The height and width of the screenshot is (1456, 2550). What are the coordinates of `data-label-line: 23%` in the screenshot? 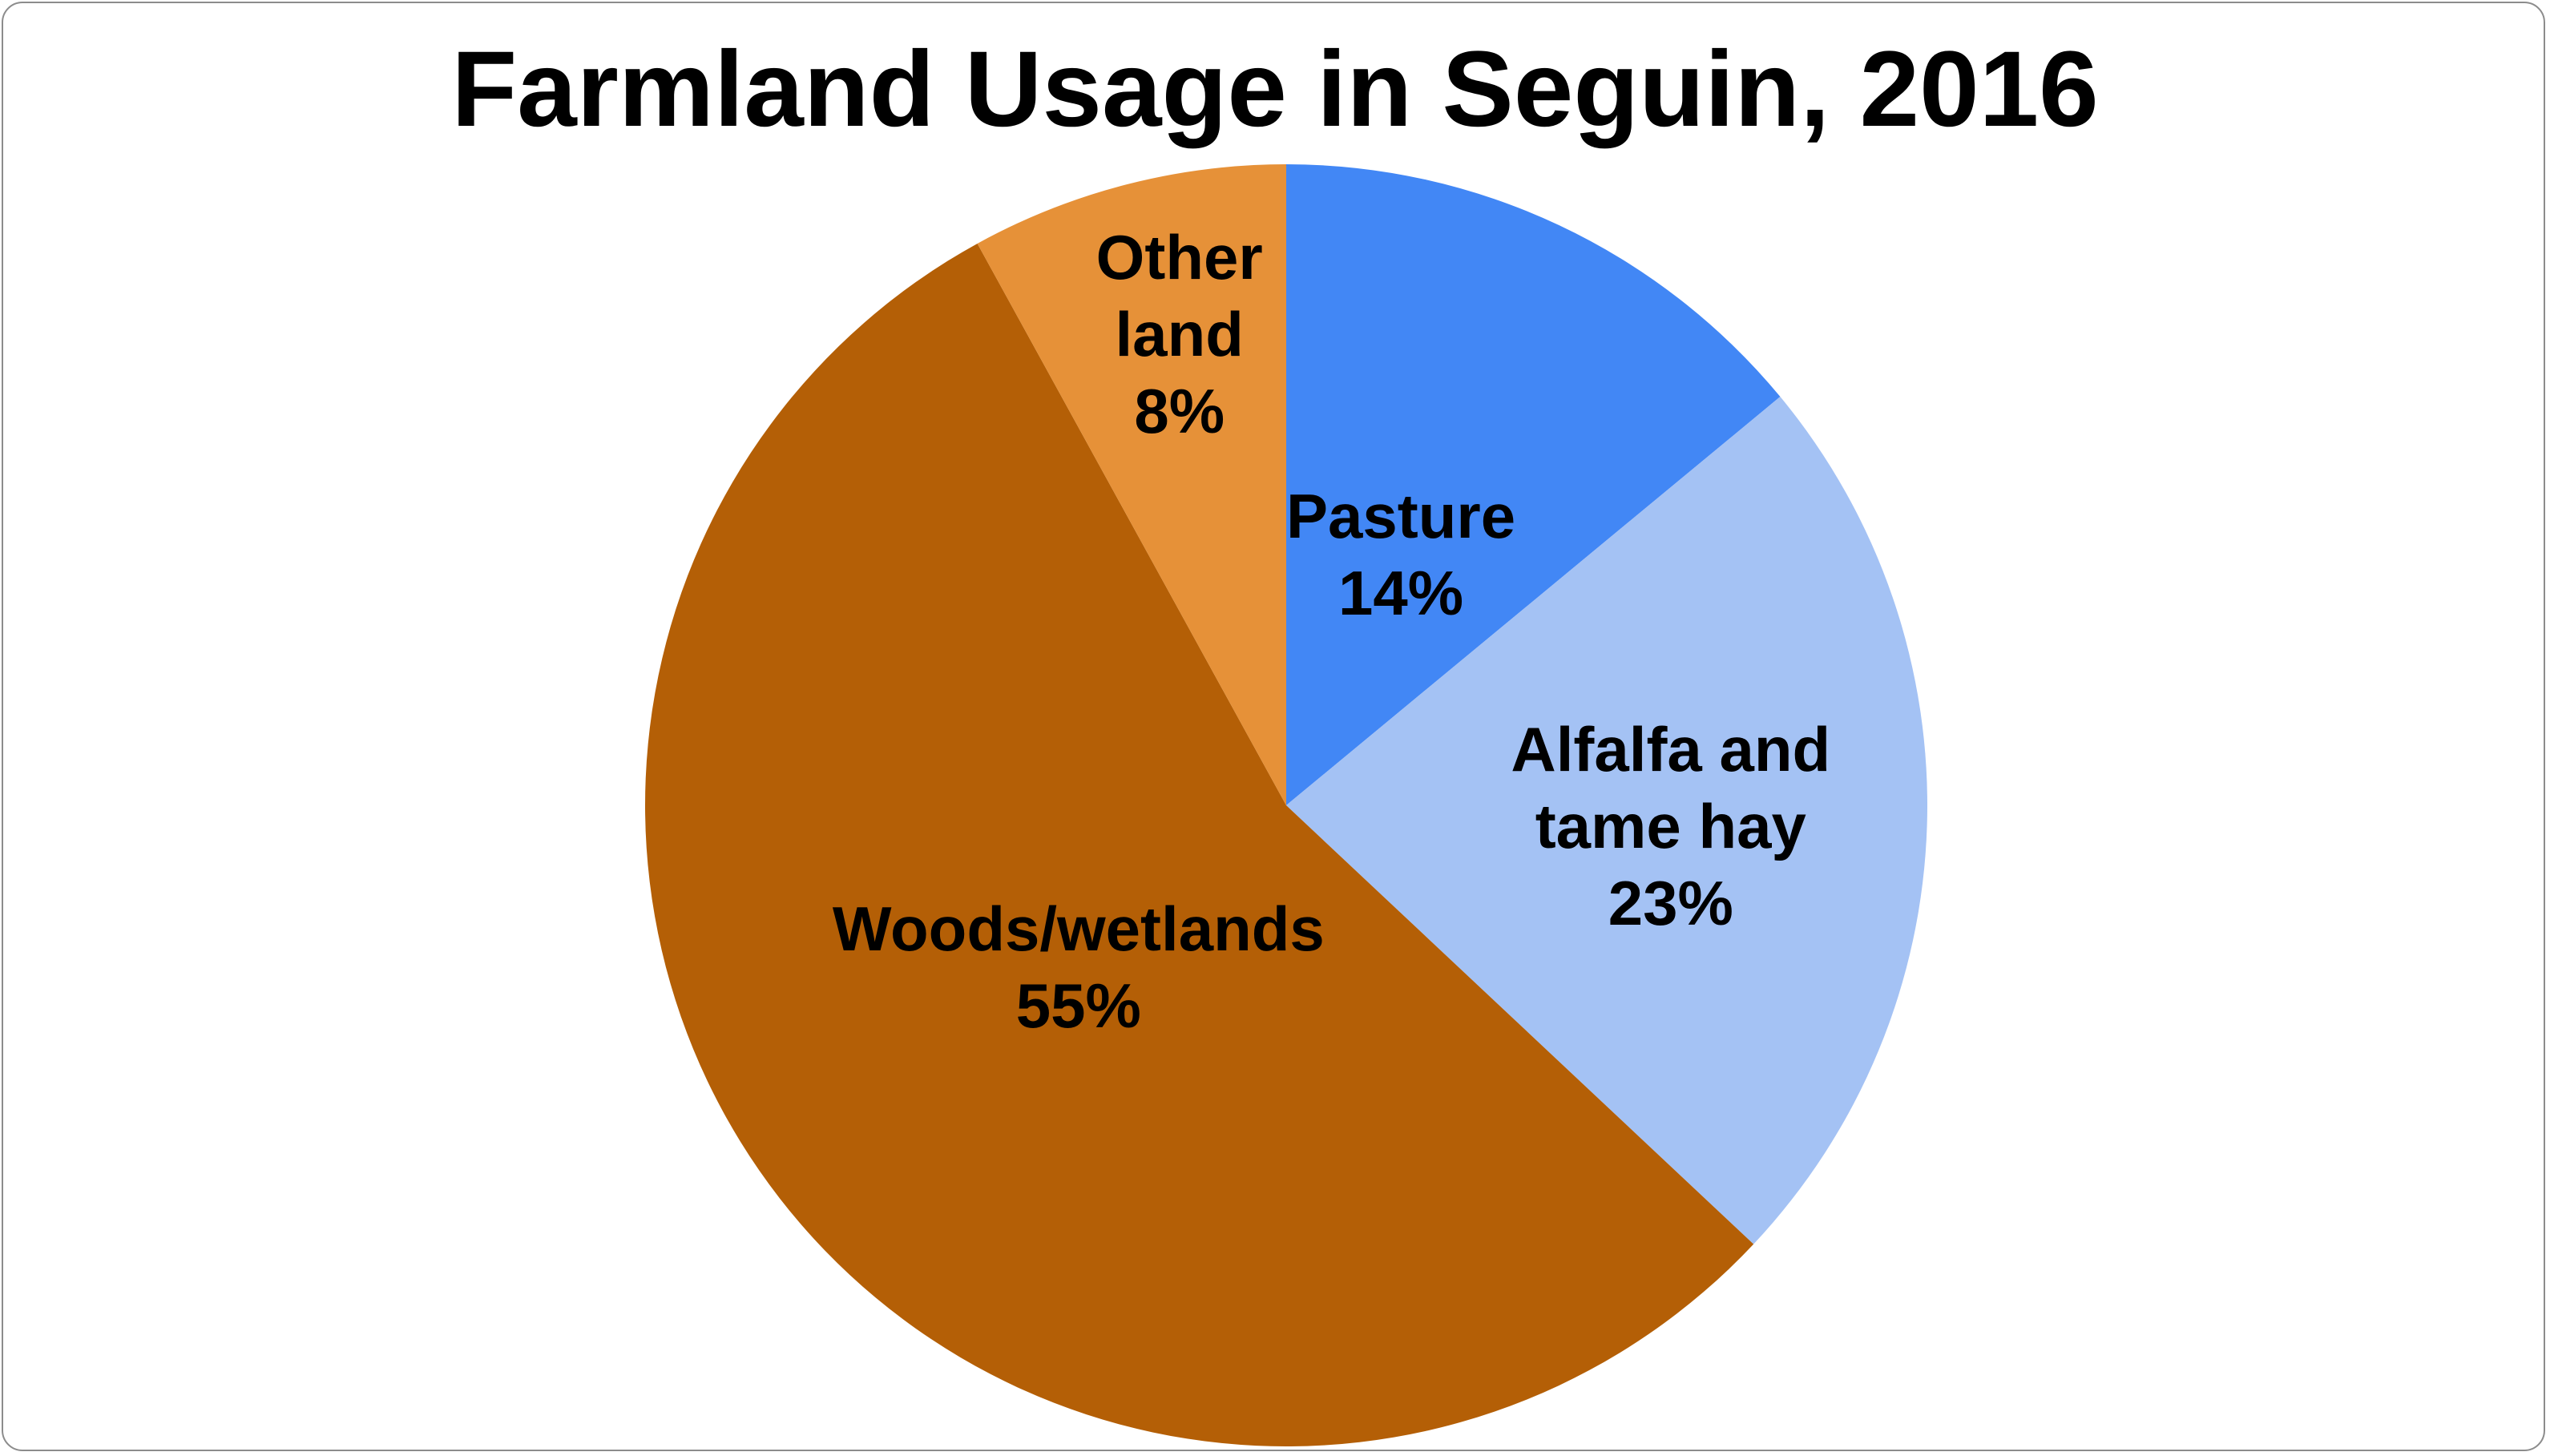 It's located at (1670, 903).